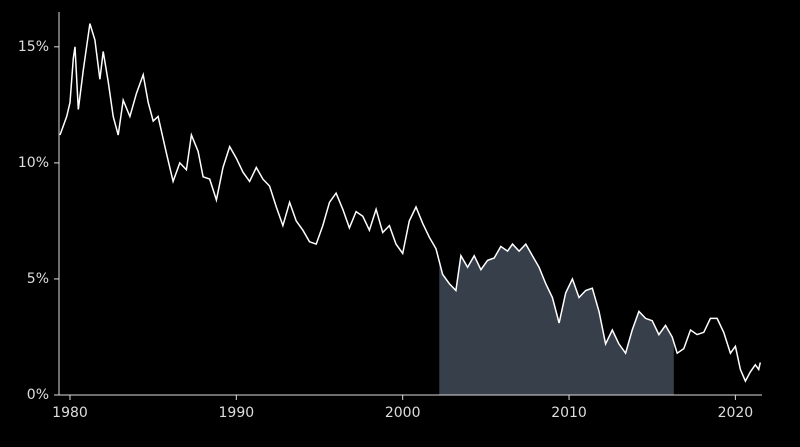 The height and width of the screenshot is (447, 800). What do you see at coordinates (403, 413) in the screenshot?
I see `x-tick-label: 2000` at bounding box center [403, 413].